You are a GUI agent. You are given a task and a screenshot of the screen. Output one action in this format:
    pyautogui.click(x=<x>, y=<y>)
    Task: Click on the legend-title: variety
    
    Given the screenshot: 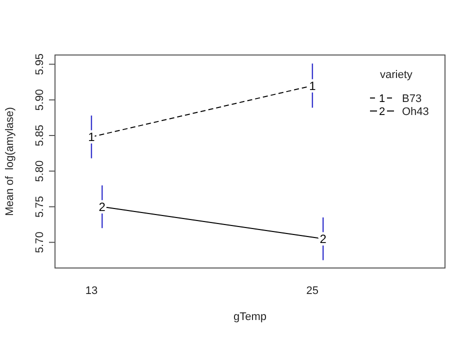 What is the action you would take?
    pyautogui.click(x=396, y=75)
    